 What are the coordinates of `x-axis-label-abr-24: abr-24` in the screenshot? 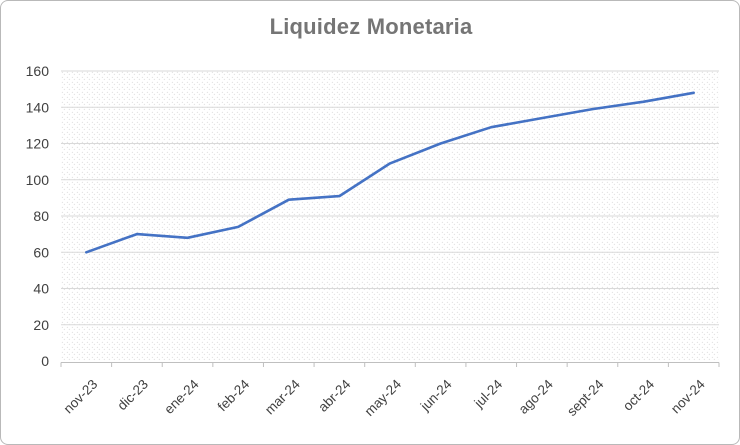 It's located at (334, 395).